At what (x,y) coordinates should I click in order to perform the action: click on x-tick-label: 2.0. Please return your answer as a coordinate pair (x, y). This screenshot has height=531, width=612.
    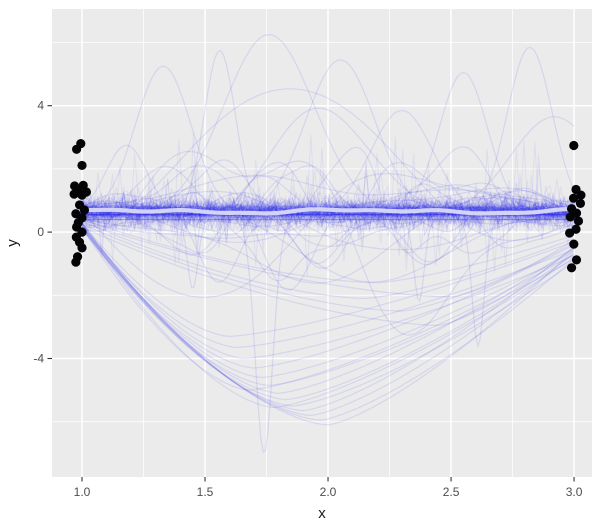
    Looking at the image, I should click on (328, 492).